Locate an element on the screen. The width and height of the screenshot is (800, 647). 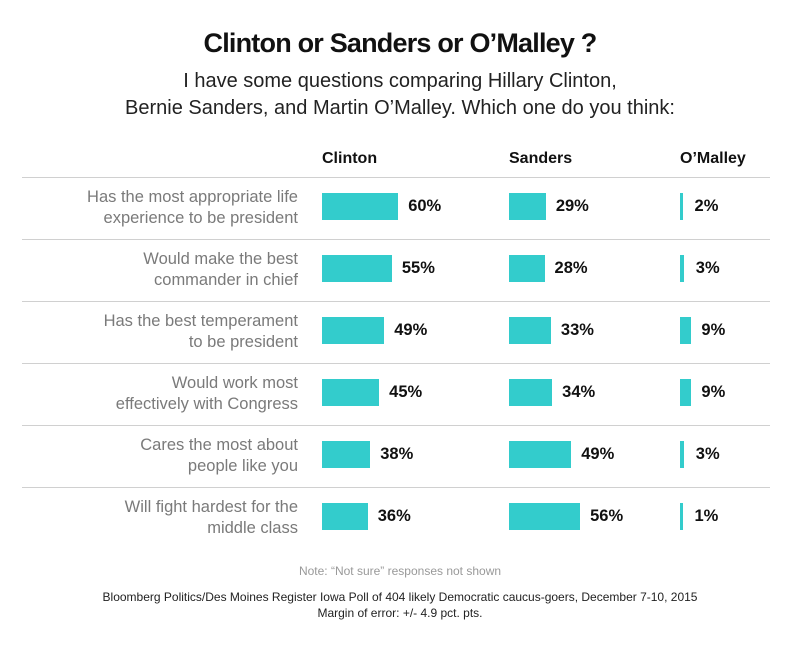
row-label-line: middle class is located at coordinates (252, 528).